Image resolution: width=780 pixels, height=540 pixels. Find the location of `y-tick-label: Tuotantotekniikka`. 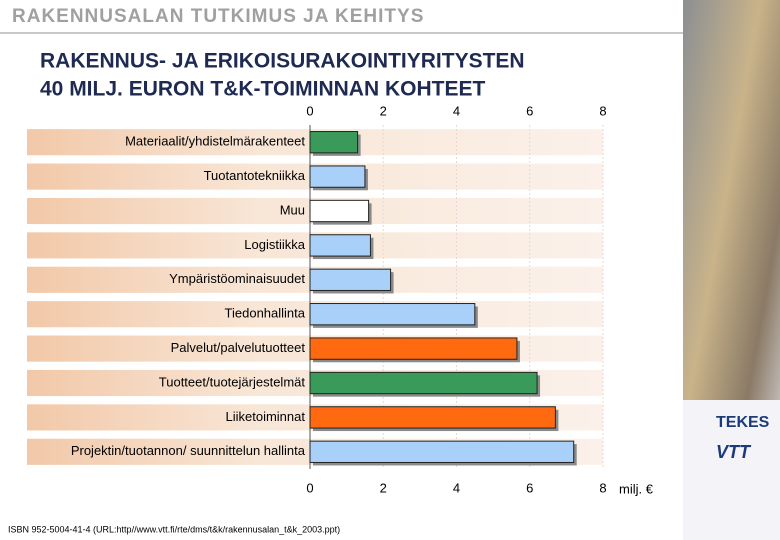

y-tick-label: Tuotantotekniikka is located at coordinates (255, 175).